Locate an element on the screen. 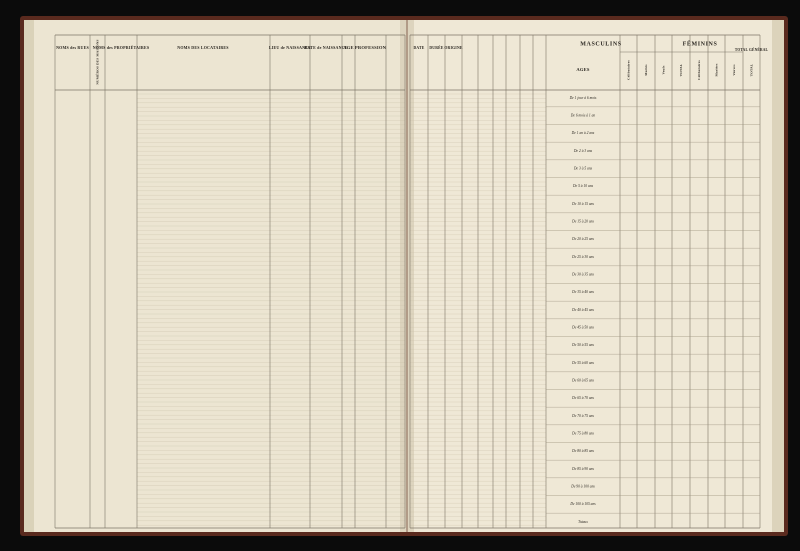 The height and width of the screenshot is (551, 800). column-header: AGES is located at coordinates (583, 69).